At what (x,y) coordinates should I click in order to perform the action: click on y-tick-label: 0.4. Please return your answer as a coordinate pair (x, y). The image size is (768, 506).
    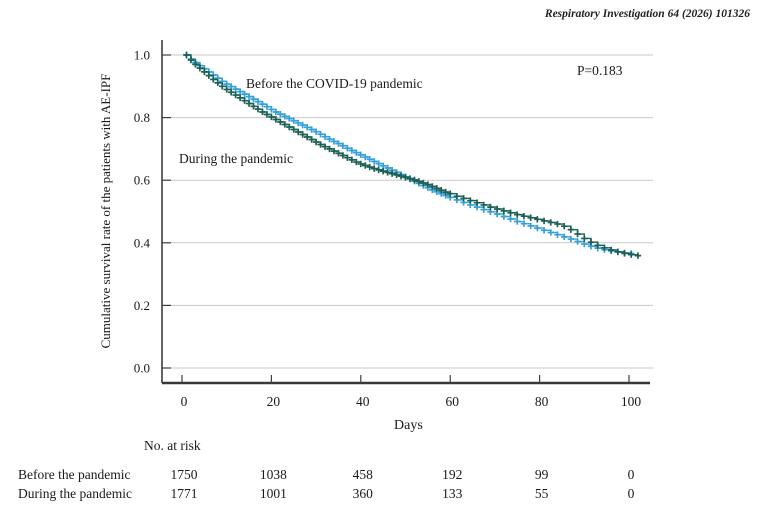
    Looking at the image, I should click on (142, 242).